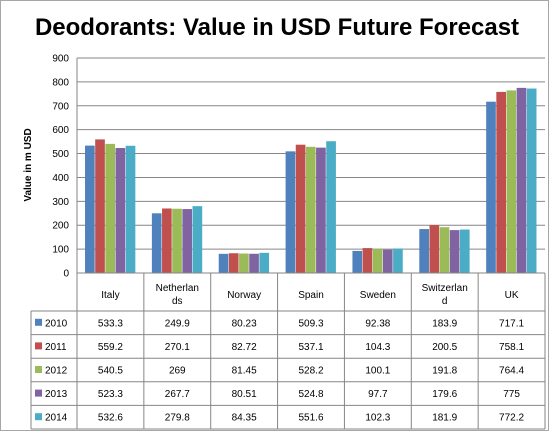 The width and height of the screenshot is (549, 432). What do you see at coordinates (38, 346) in the screenshot?
I see `legend-swatch-2011` at bounding box center [38, 346].